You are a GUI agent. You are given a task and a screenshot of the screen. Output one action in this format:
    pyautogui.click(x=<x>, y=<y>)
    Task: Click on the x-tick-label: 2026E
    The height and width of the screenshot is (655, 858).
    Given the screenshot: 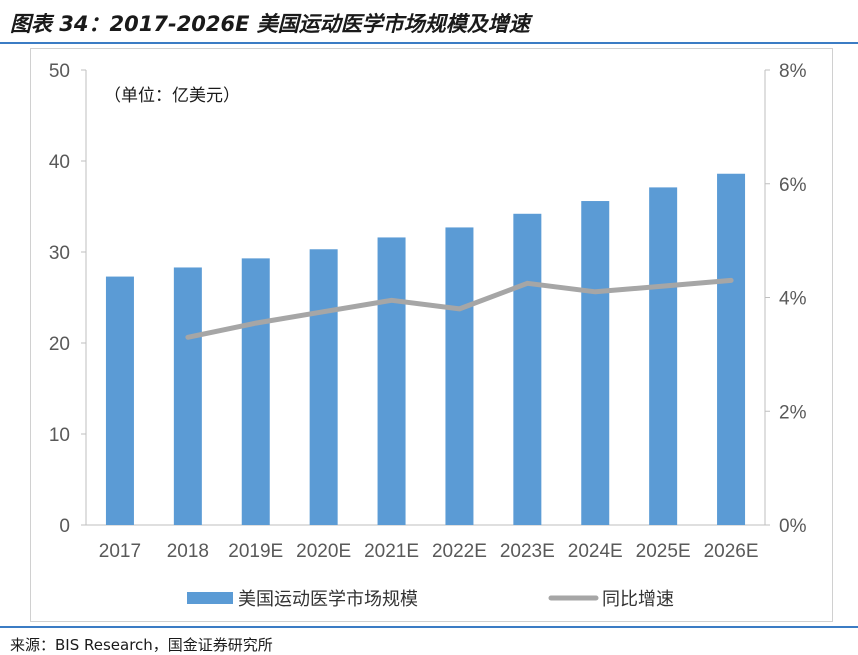 What is the action you would take?
    pyautogui.click(x=731, y=551)
    